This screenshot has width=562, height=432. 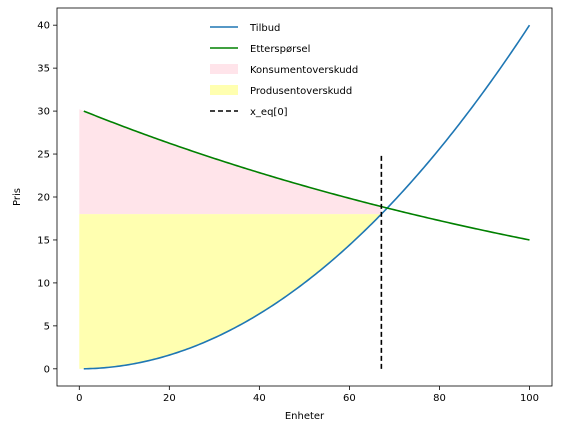 What do you see at coordinates (43, 283) in the screenshot?
I see `y-tick-label: 10` at bounding box center [43, 283].